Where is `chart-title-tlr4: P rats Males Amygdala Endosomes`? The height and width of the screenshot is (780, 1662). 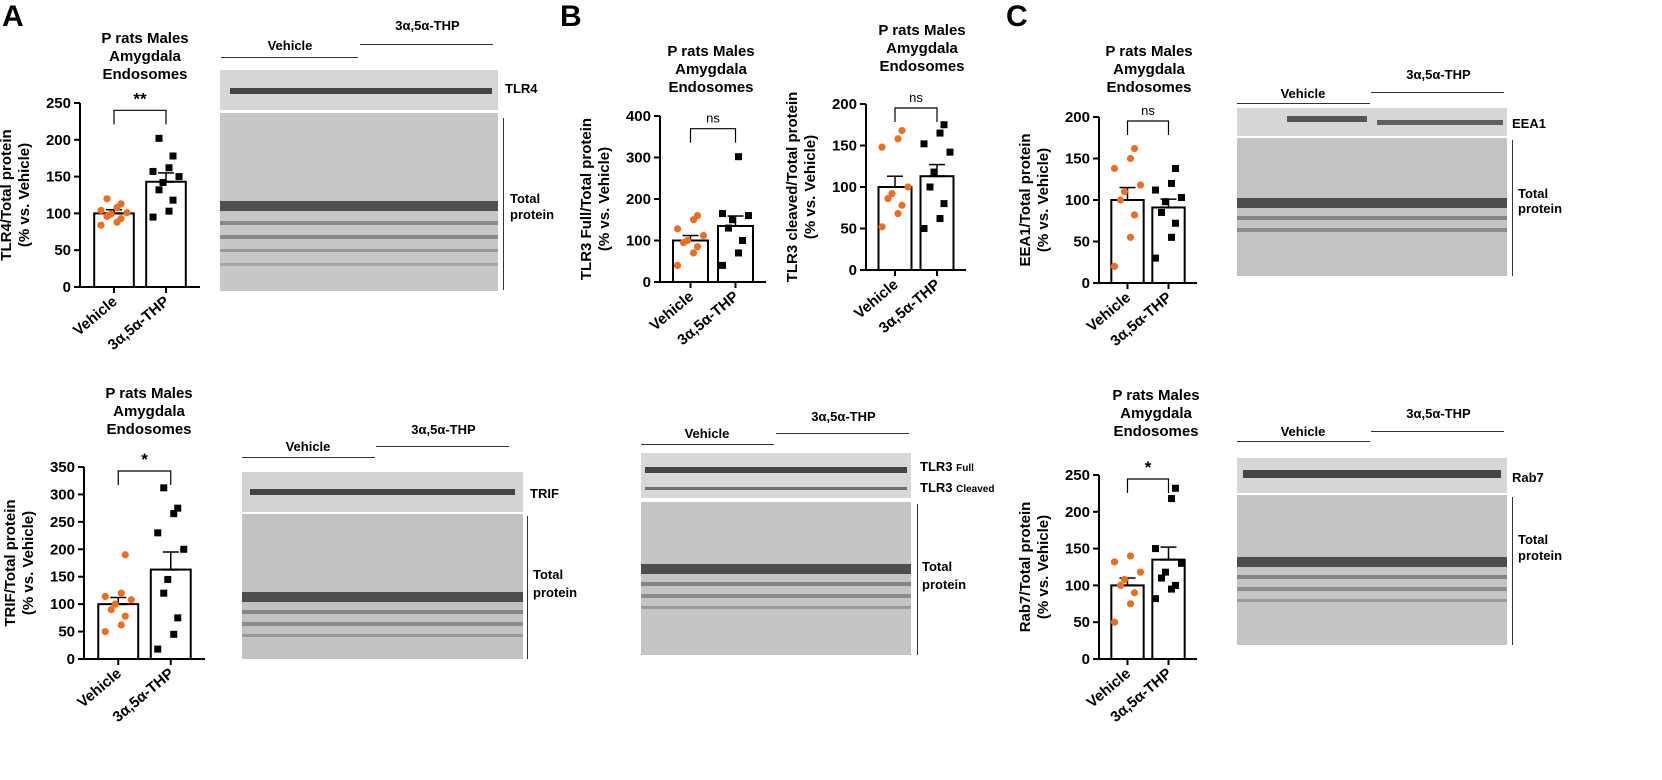 chart-title-tlr4: P rats Males Amygdala Endosomes is located at coordinates (145, 57).